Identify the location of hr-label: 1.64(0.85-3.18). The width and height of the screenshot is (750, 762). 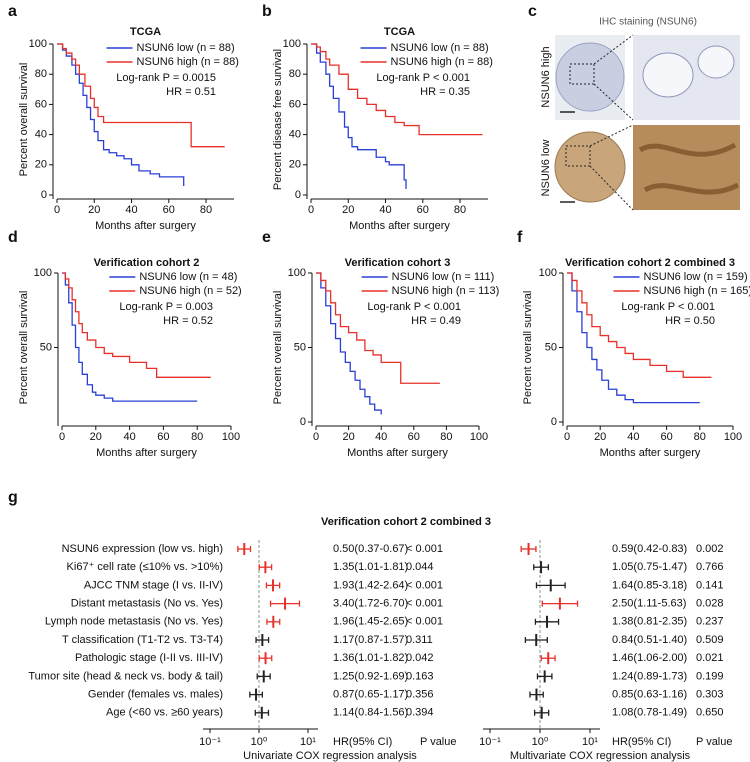
(649, 585).